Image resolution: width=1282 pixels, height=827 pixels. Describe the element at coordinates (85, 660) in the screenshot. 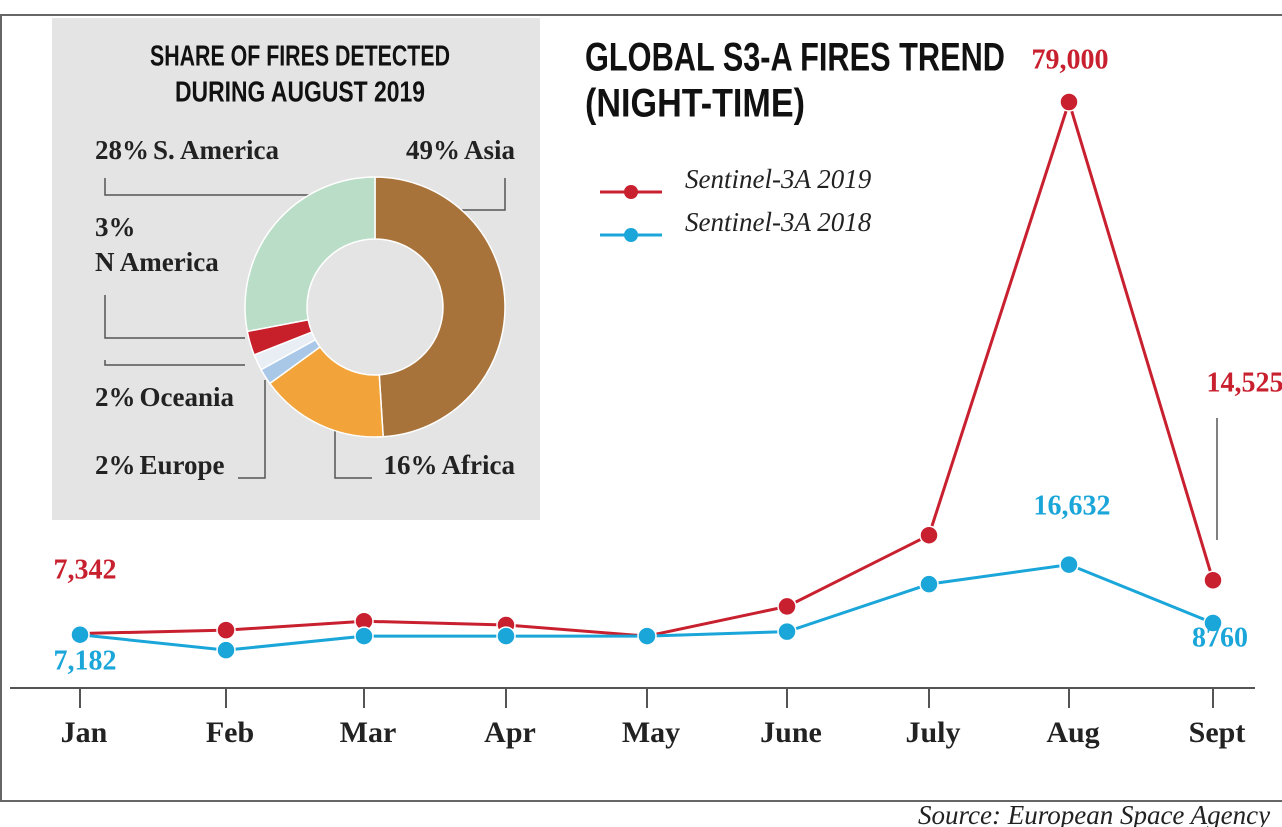

I see `data-label: 7,182` at that location.